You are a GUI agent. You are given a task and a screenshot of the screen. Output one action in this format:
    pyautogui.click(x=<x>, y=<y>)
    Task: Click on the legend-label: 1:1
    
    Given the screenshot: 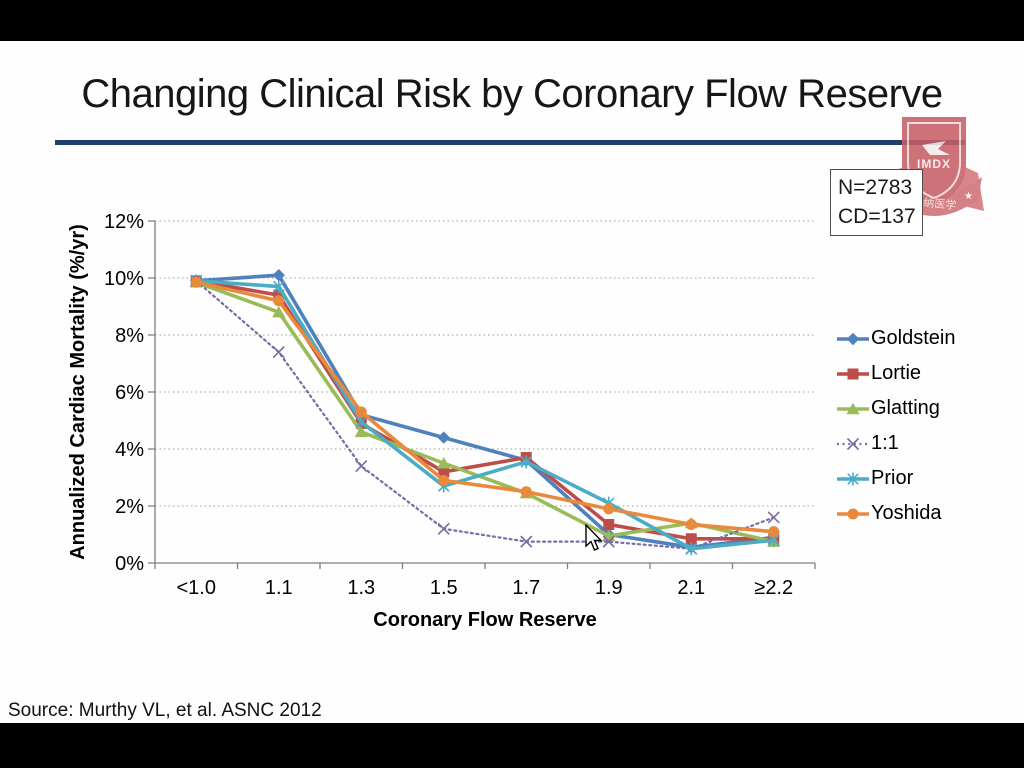 What is the action you would take?
    pyautogui.click(x=885, y=443)
    